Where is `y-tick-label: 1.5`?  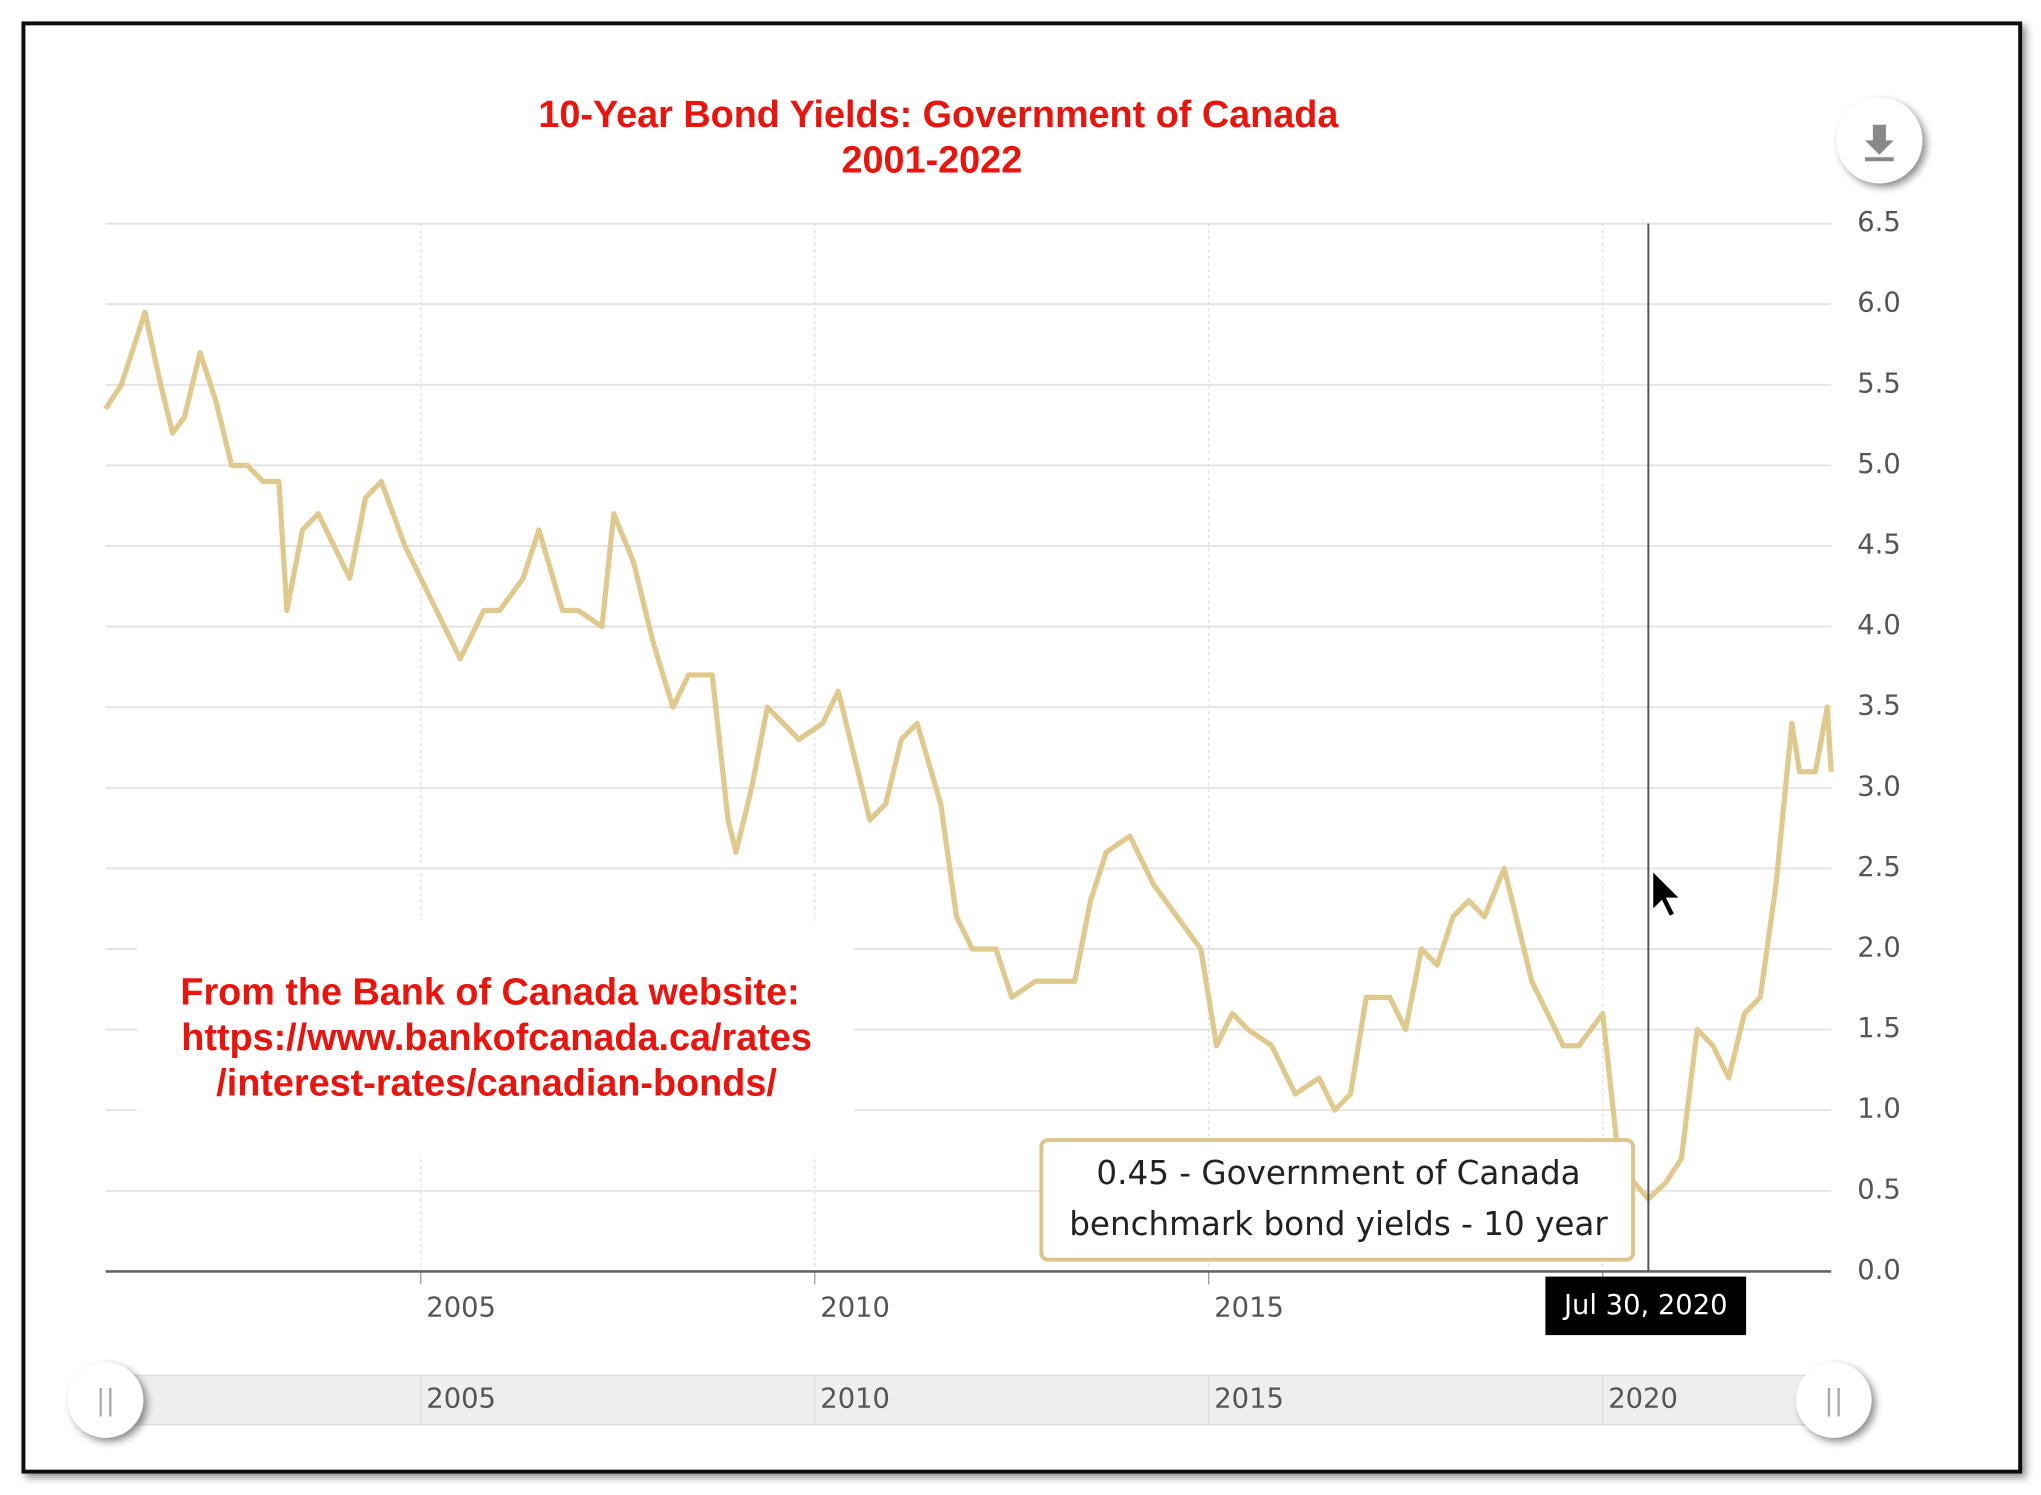
y-tick-label: 1.5 is located at coordinates (1879, 1028).